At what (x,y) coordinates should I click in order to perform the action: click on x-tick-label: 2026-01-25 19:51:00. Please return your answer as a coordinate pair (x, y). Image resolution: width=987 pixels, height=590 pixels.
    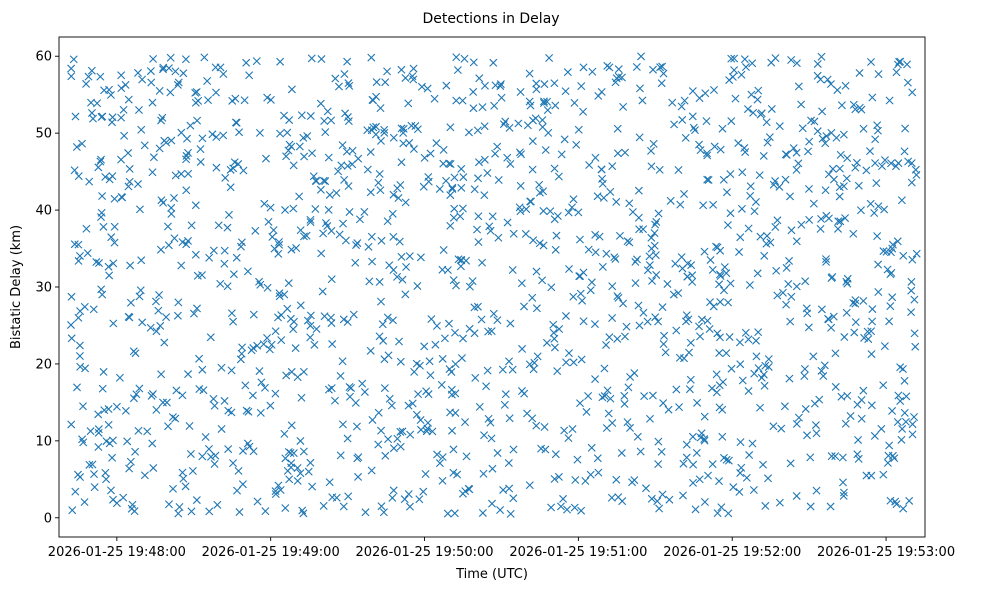
    Looking at the image, I should click on (578, 552).